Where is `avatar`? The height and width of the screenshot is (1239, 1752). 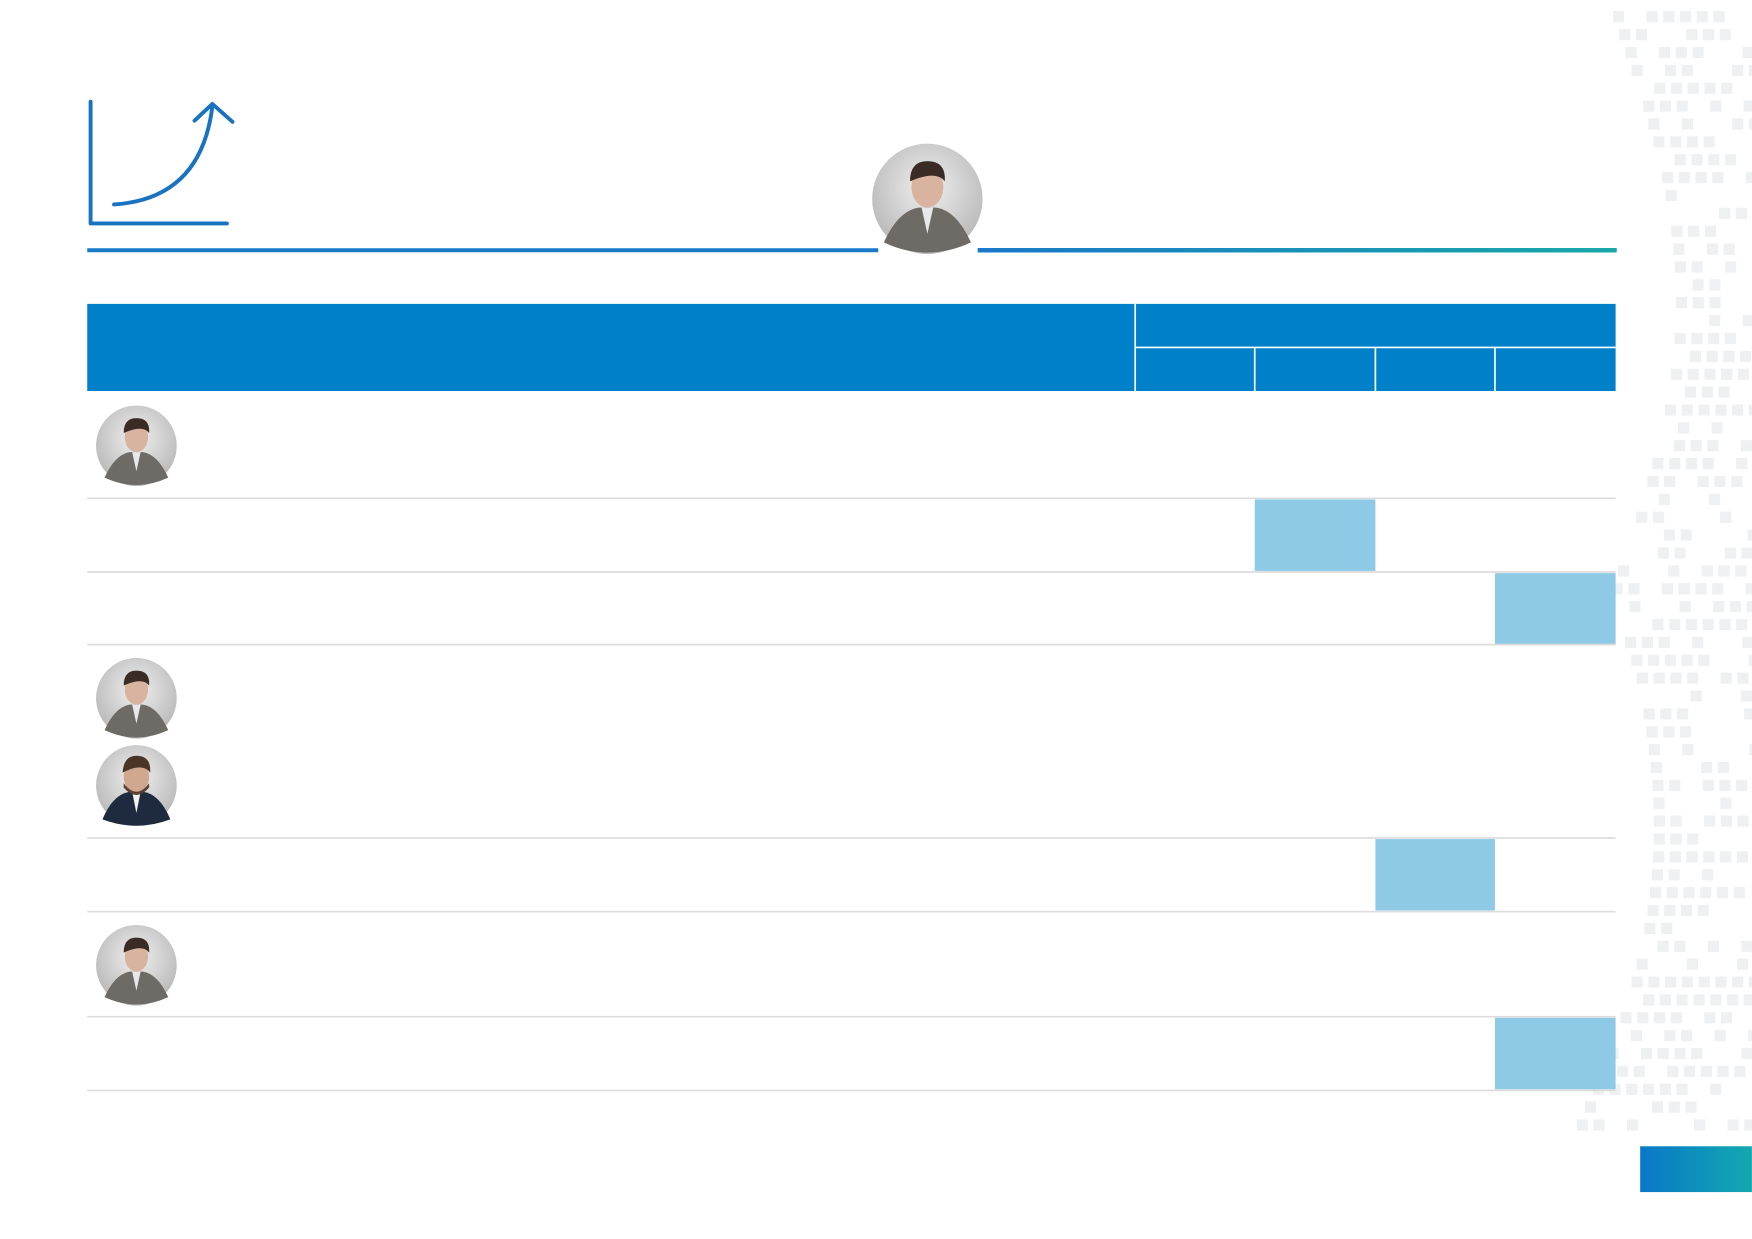 avatar is located at coordinates (927, 199).